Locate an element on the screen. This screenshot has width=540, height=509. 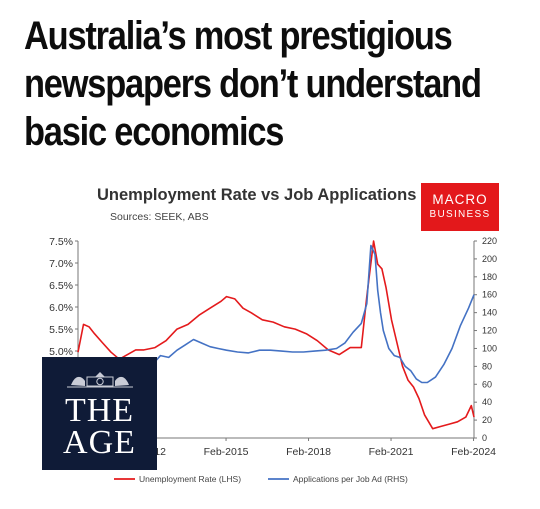
age-logo-word-2: AGE is located at coordinates (99, 442).